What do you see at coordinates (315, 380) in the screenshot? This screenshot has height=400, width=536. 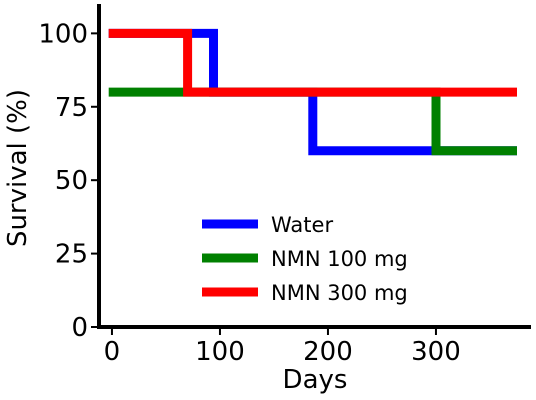 I see `x-axis-title: Days` at bounding box center [315, 380].